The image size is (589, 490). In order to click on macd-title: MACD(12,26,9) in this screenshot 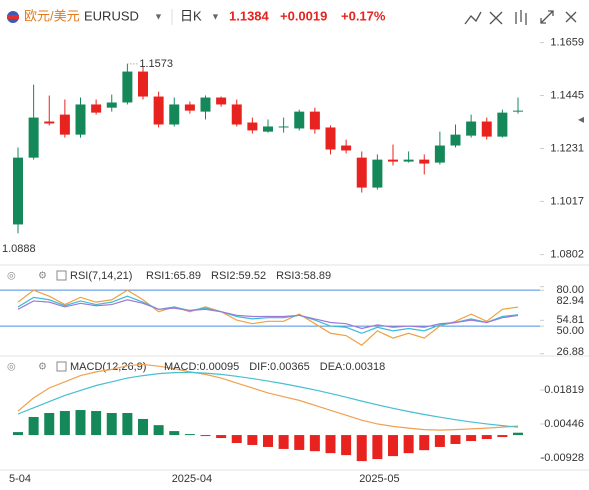, I will do `click(108, 367)`.